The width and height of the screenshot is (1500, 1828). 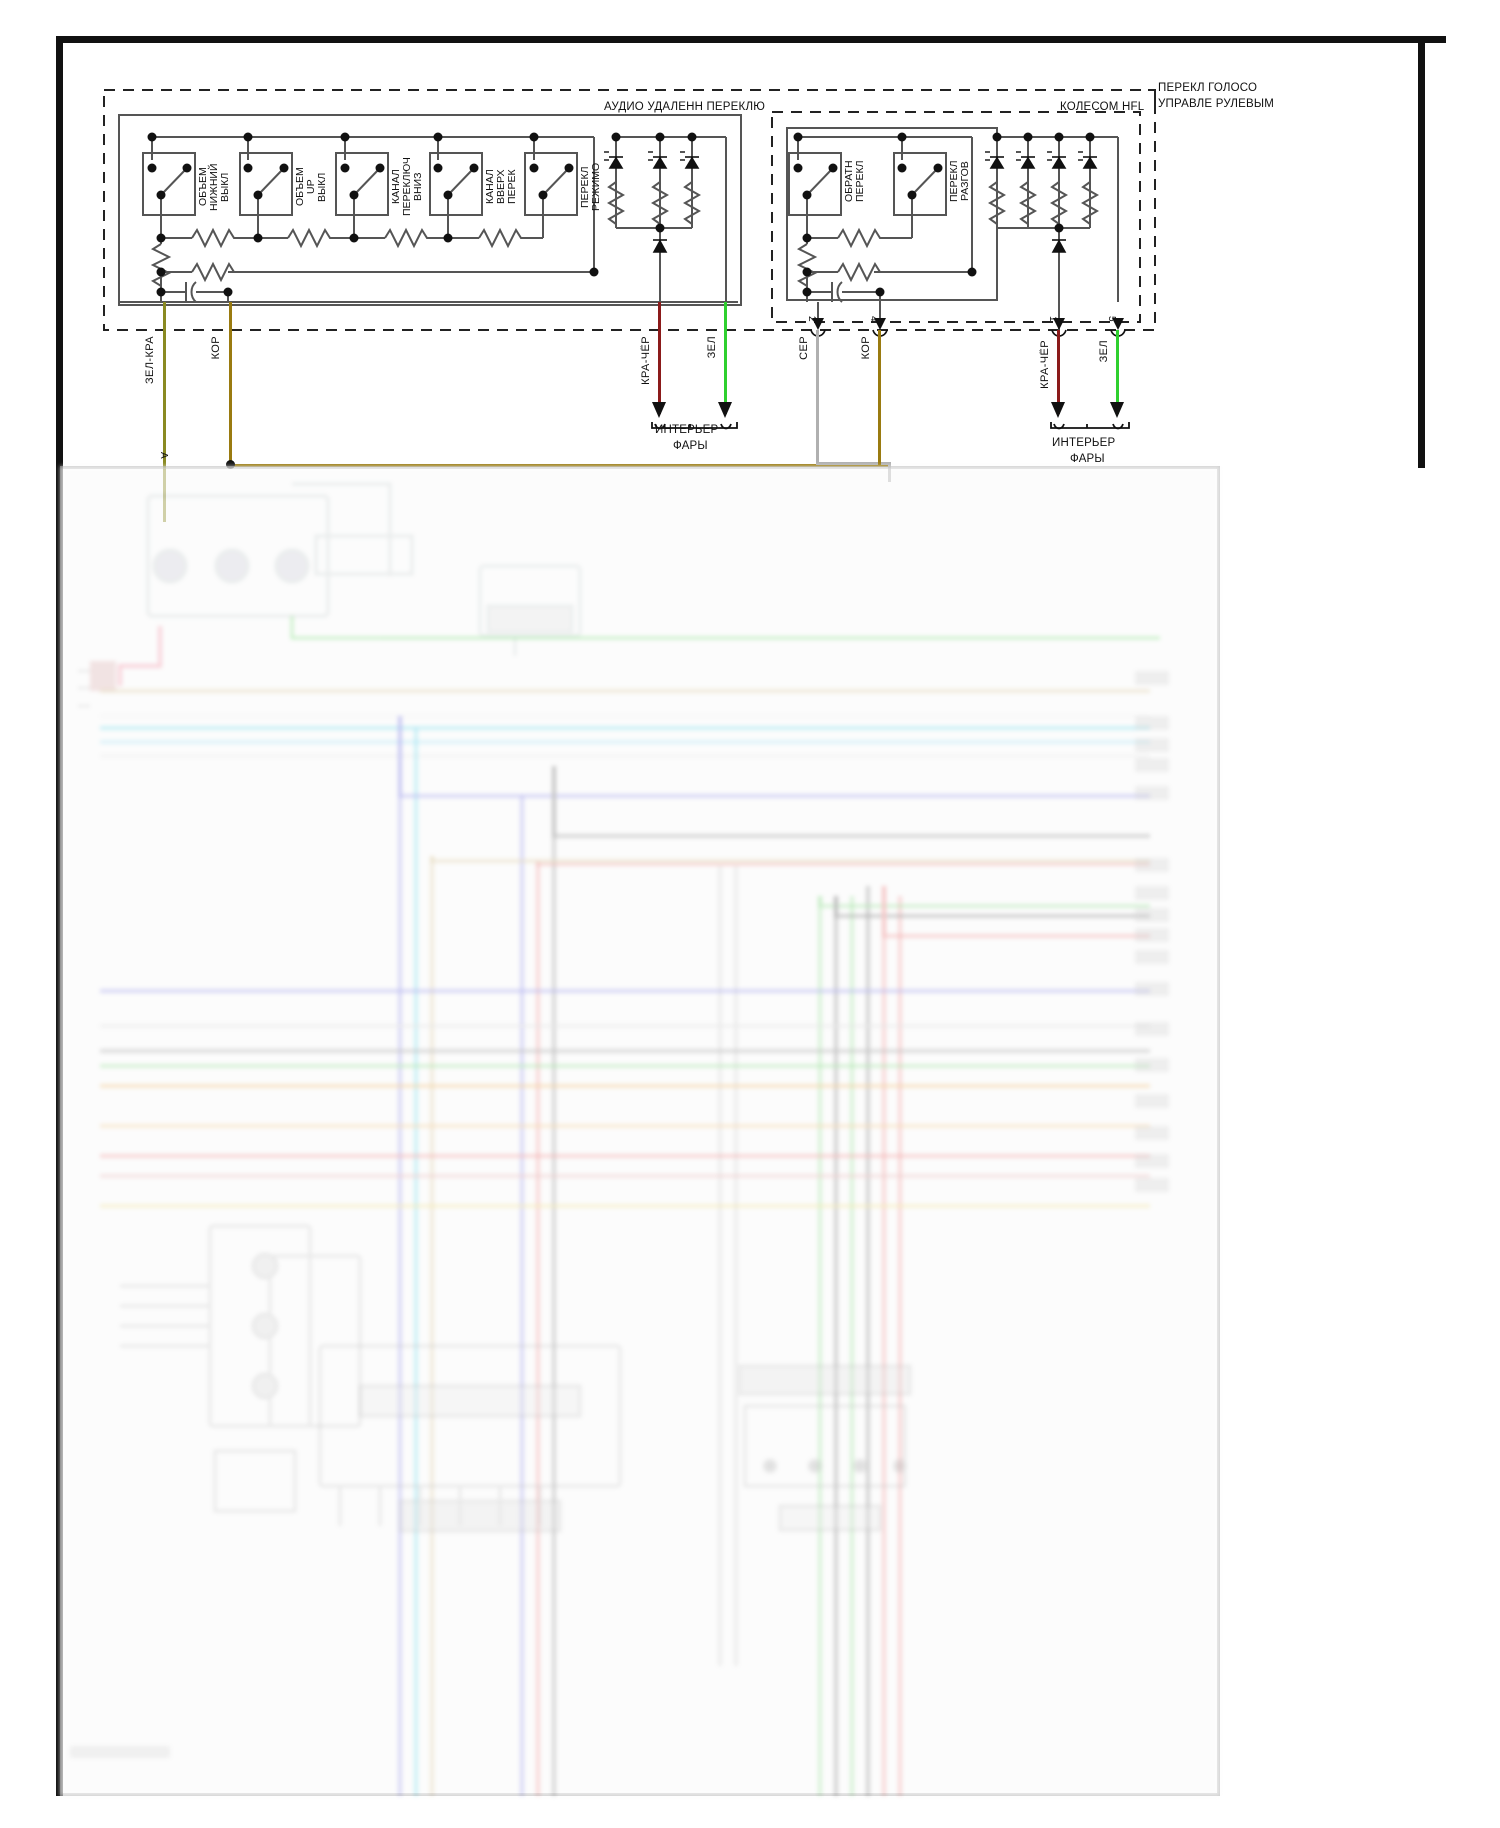 I want to click on pin-number-5: 5, so click(x=1111, y=319).